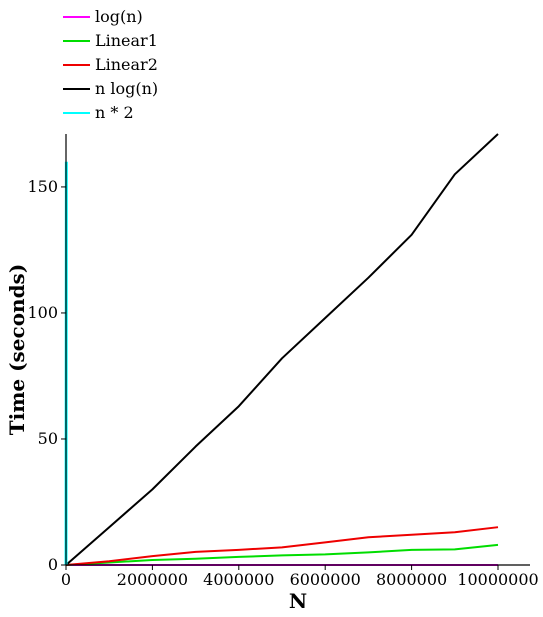 The width and height of the screenshot is (543, 617). Describe the element at coordinates (42, 312) in the screenshot. I see `y-tick-label: 100` at that location.